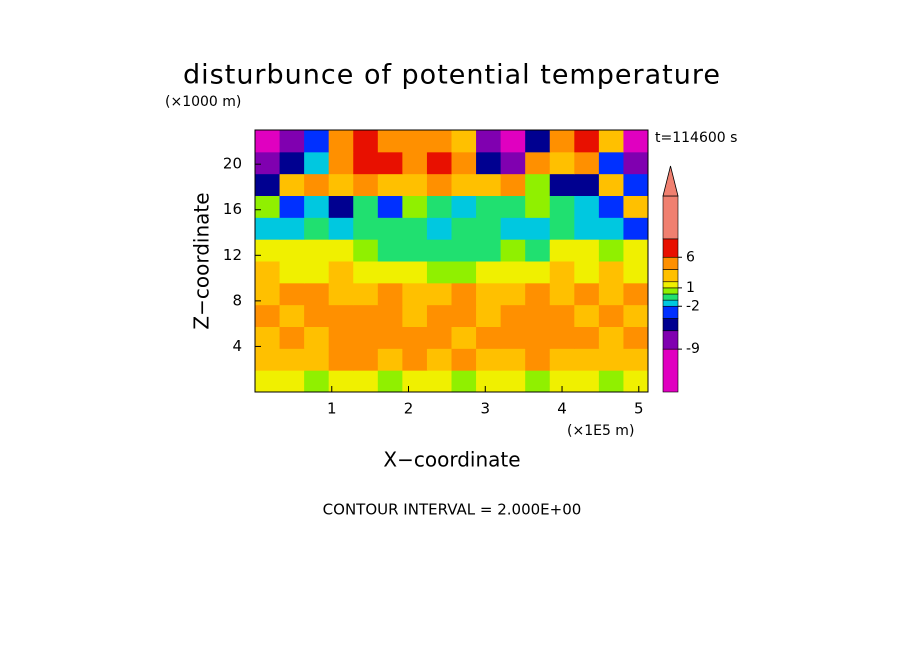 This screenshot has width=904, height=654. I want to click on x-tick-label: 5, so click(639, 409).